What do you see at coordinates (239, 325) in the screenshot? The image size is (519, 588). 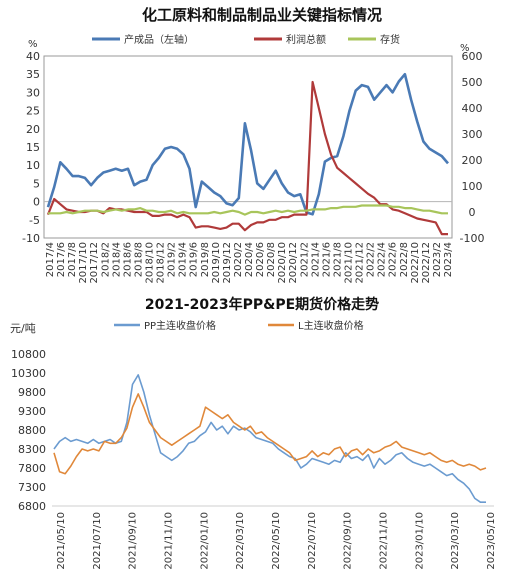 I see `chart2-legend: PP主连收盘价格 L主连收盘价格` at bounding box center [239, 325].